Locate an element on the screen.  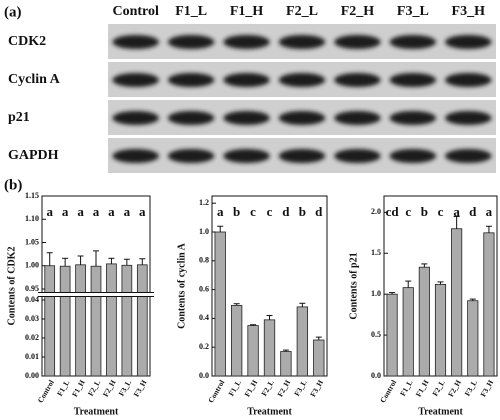
y-axis-label: Contents of cyclin A is located at coordinates (181, 285).